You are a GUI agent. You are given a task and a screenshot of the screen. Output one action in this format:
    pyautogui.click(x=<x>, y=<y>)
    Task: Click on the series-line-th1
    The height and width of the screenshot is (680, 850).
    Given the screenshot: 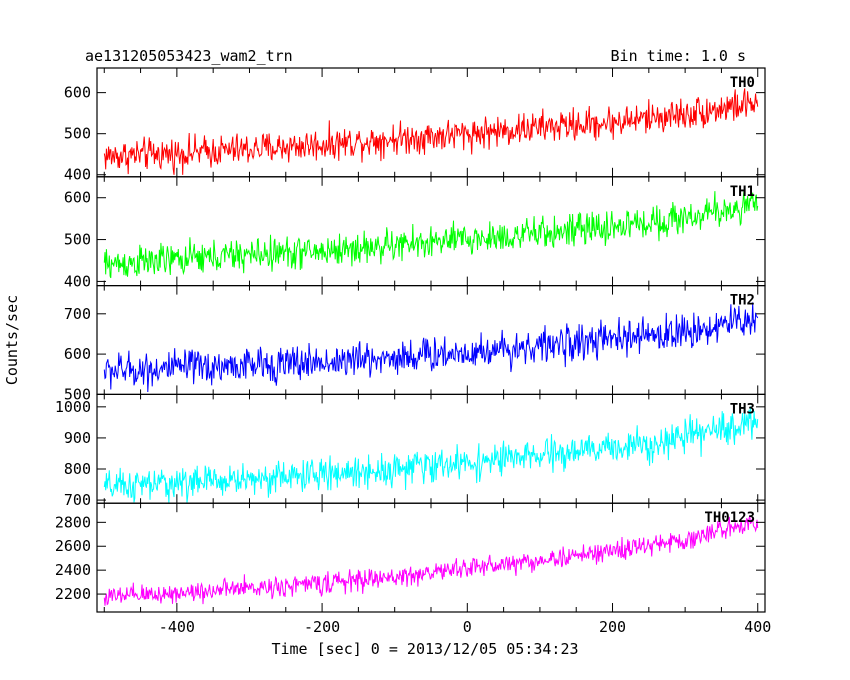 What is the action you would take?
    pyautogui.click(x=431, y=235)
    